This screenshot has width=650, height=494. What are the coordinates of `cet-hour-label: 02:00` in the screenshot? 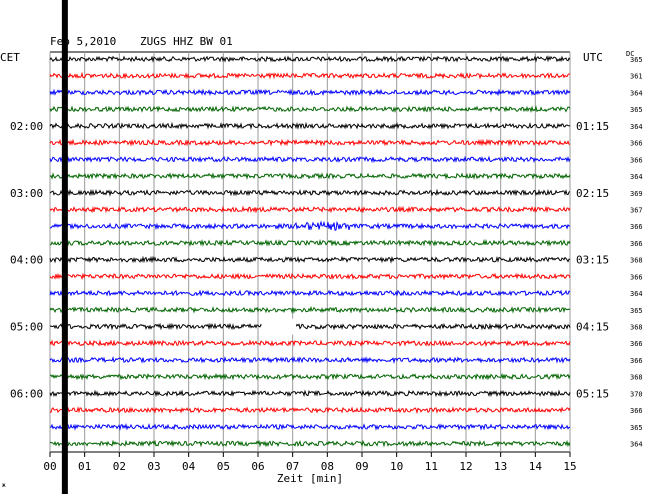 It's located at (26, 126).